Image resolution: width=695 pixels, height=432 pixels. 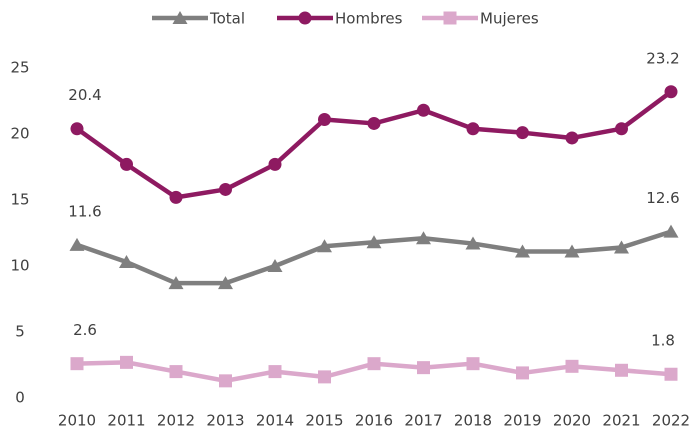 What do you see at coordinates (84, 95) in the screenshot?
I see `data-label: 20.4` at bounding box center [84, 95].